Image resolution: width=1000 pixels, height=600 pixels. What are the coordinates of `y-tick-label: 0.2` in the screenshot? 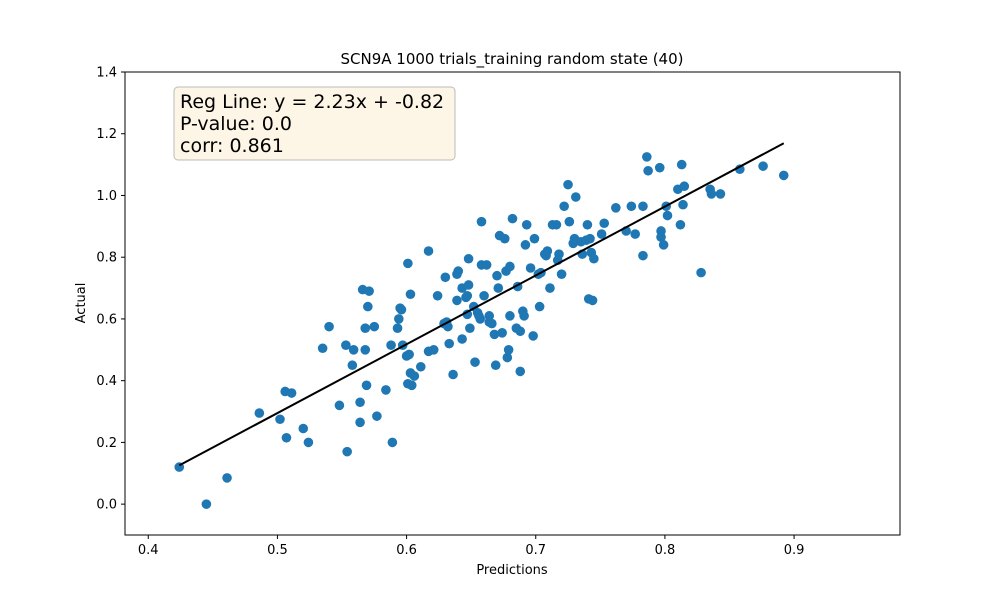 It's located at (106, 443).